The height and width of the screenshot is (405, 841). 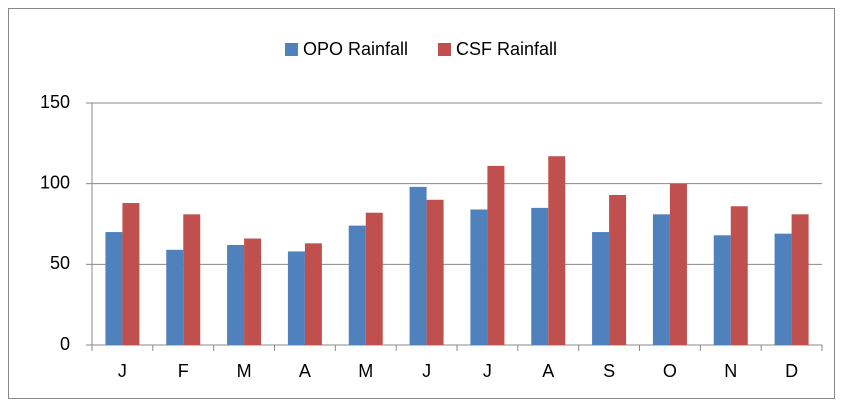 What do you see at coordinates (65, 344) in the screenshot?
I see `y-tick-label: 0` at bounding box center [65, 344].